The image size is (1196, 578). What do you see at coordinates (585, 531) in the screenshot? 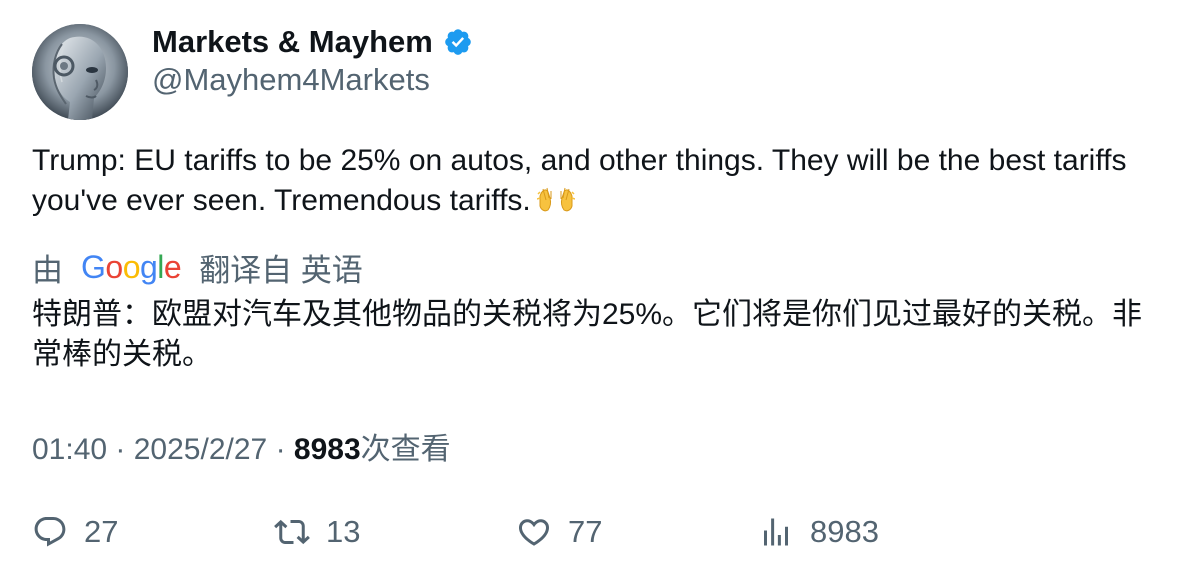
I see `like-count: 77` at bounding box center [585, 531].